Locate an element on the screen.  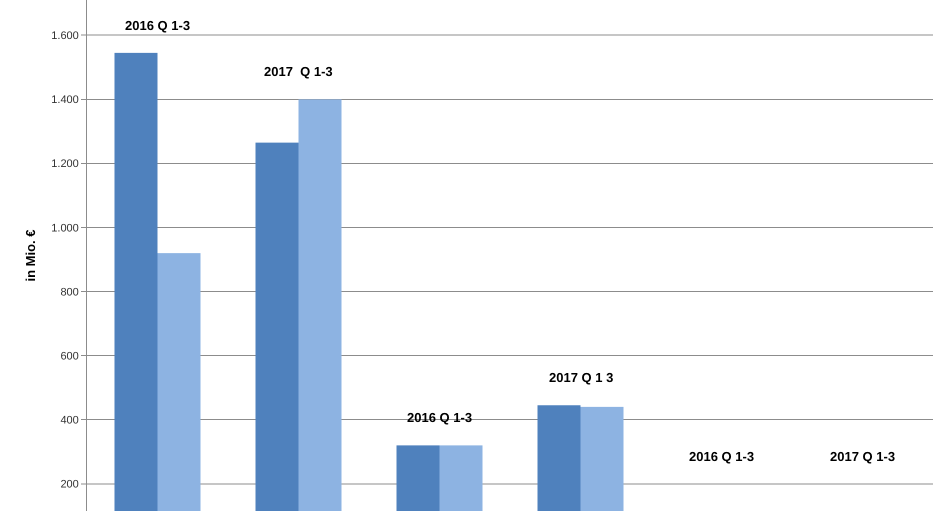
annotation: 2017 Q 1 3 is located at coordinates (581, 377).